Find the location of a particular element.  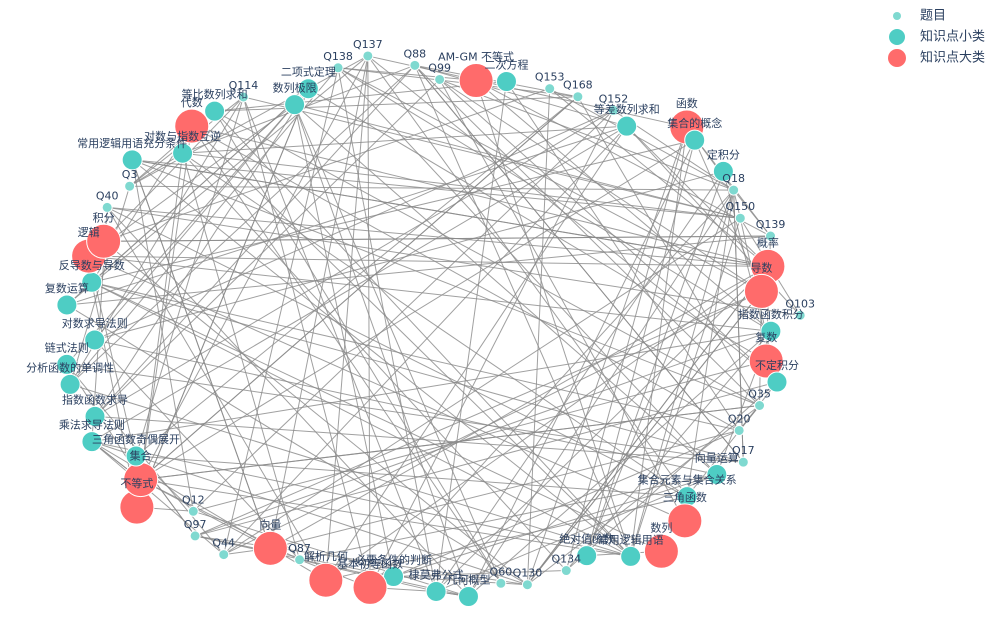

node-label: Q152 is located at coordinates (614, 98).